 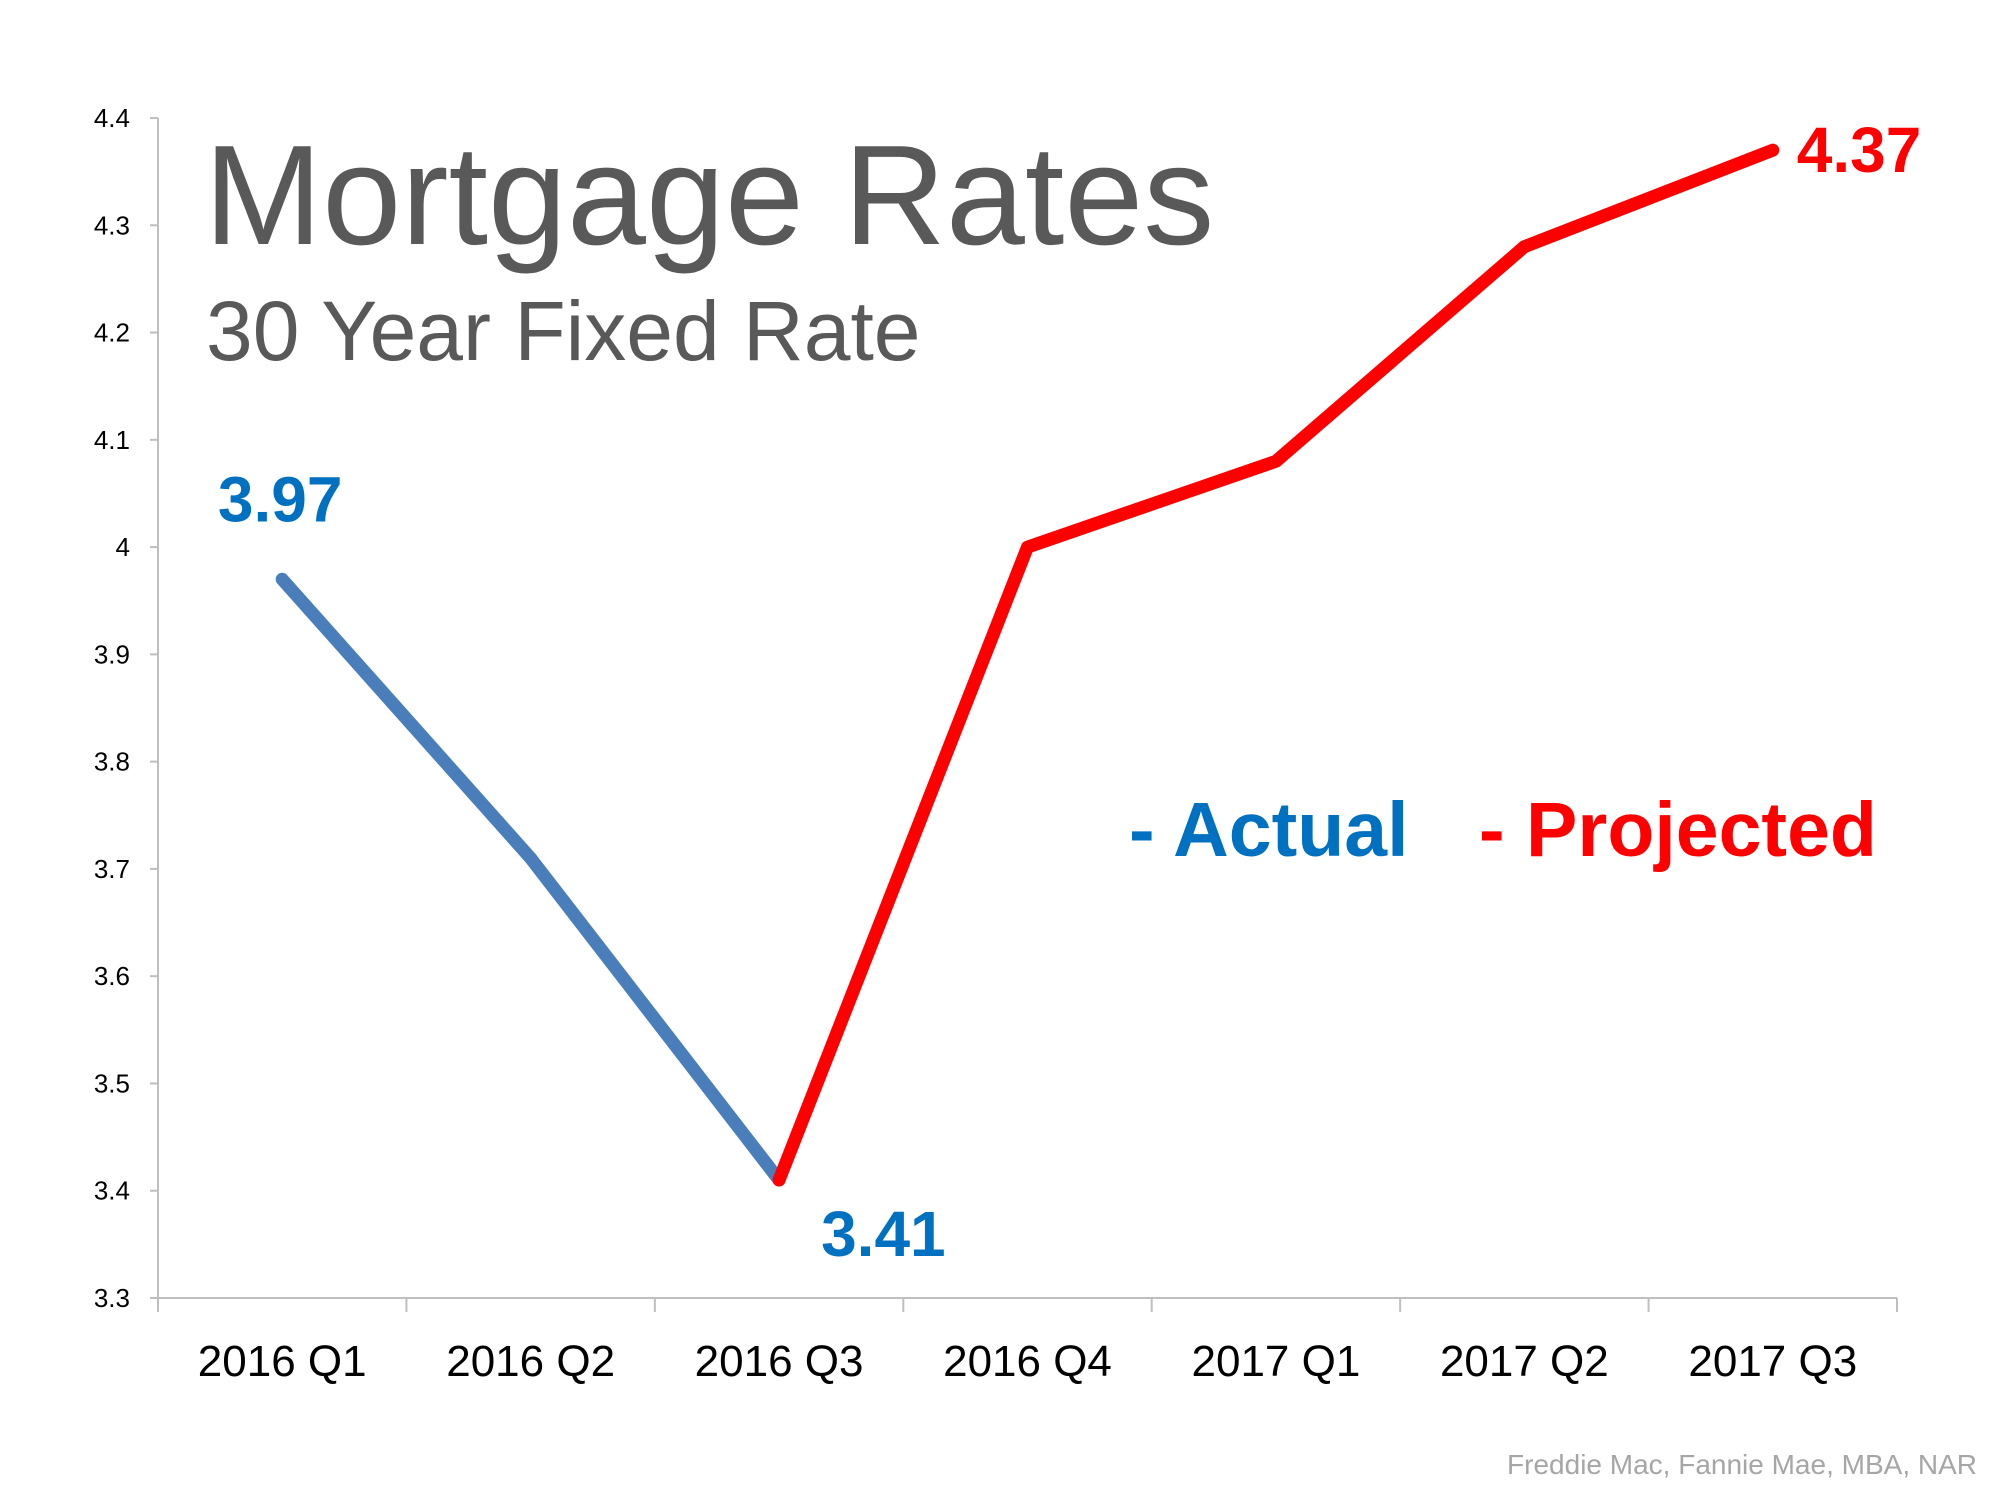 What do you see at coordinates (1772, 1361) in the screenshot?
I see `x-tick-label: 2017 Q3` at bounding box center [1772, 1361].